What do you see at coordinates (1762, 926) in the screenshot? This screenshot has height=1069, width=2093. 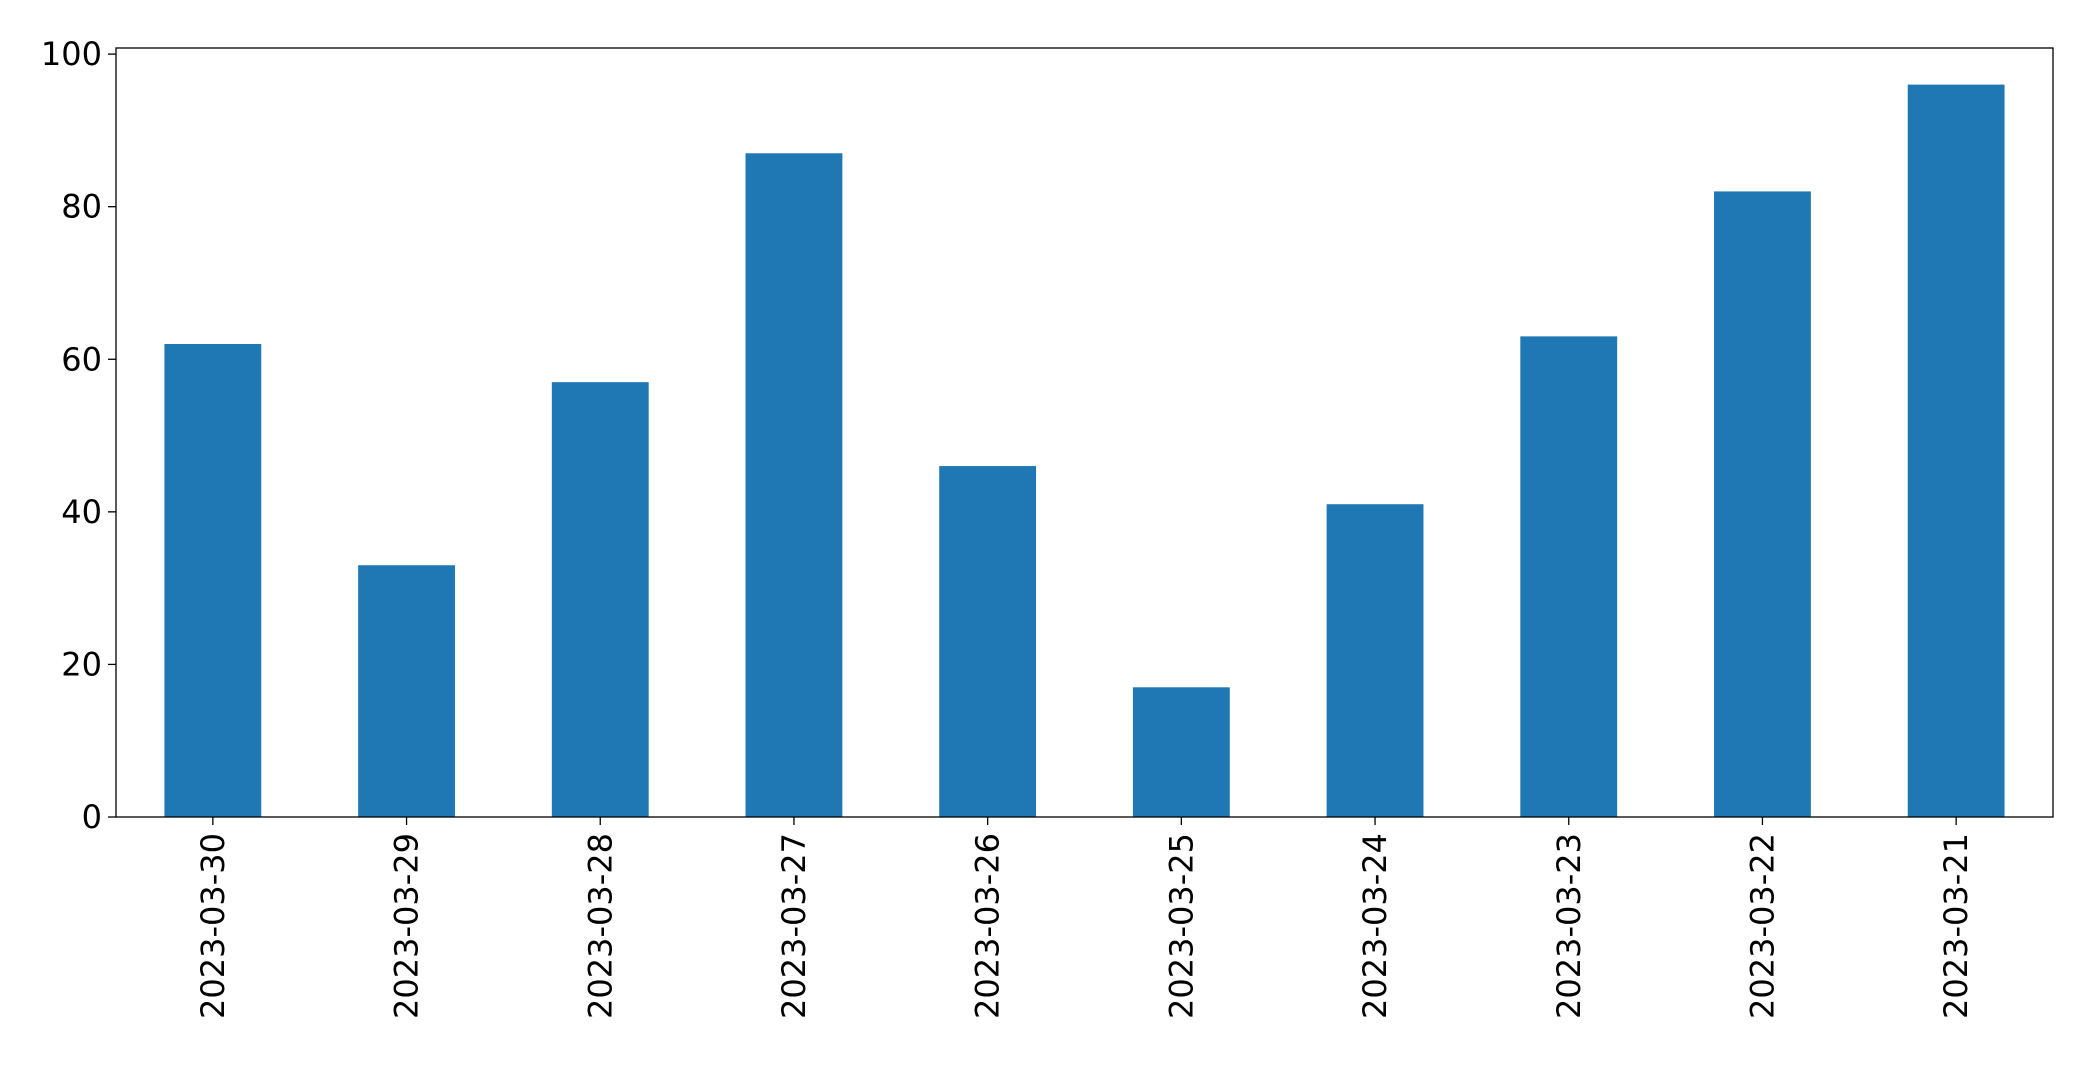 I see `x-tick-label: 2023-03-22` at bounding box center [1762, 926].